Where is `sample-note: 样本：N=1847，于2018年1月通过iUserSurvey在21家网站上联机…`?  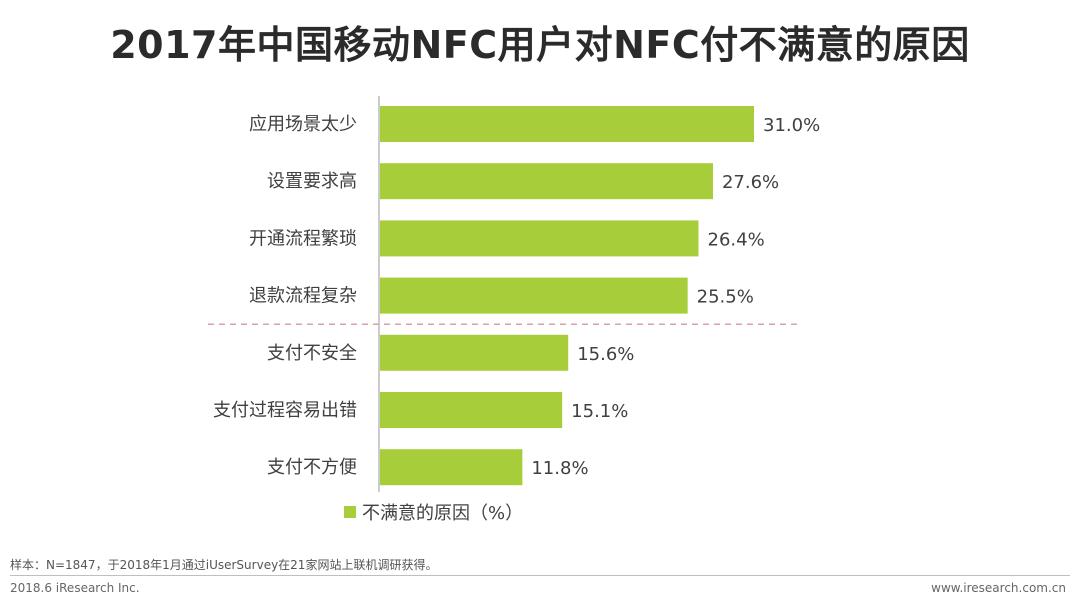 sample-note: 样本：N=1847，于2018年1月通过iUserSurvey在21家网站上联机… is located at coordinates (224, 565).